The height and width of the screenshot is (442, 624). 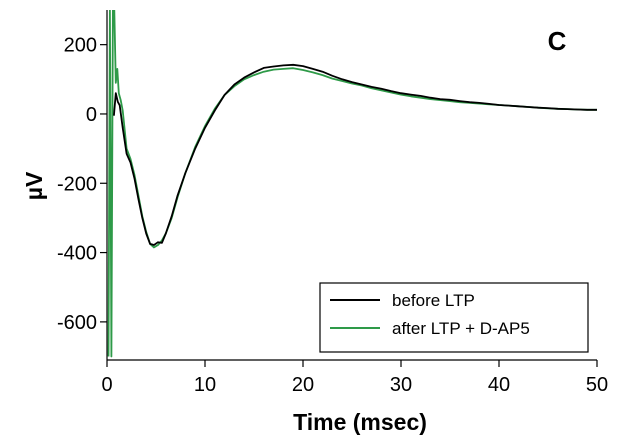 What do you see at coordinates (303, 385) in the screenshot?
I see `x-tick-label: 20` at bounding box center [303, 385].